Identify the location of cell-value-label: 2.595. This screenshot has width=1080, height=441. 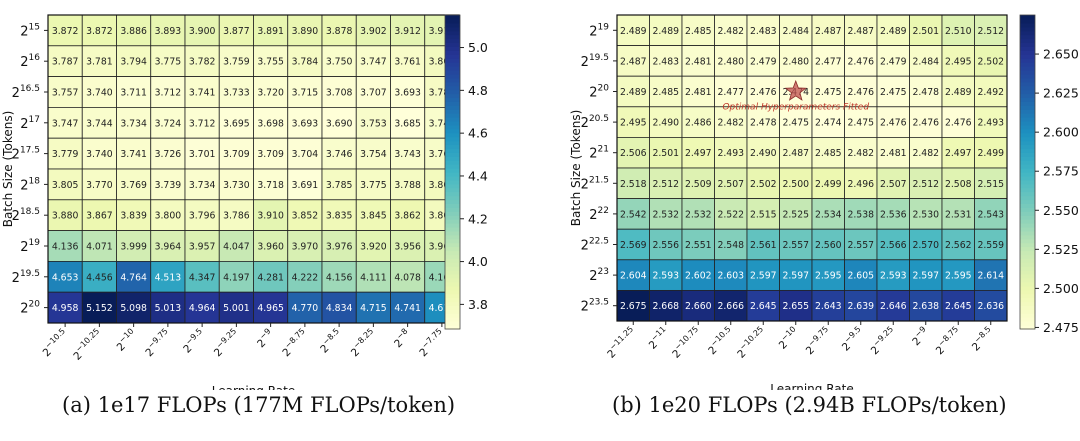
(958, 276).